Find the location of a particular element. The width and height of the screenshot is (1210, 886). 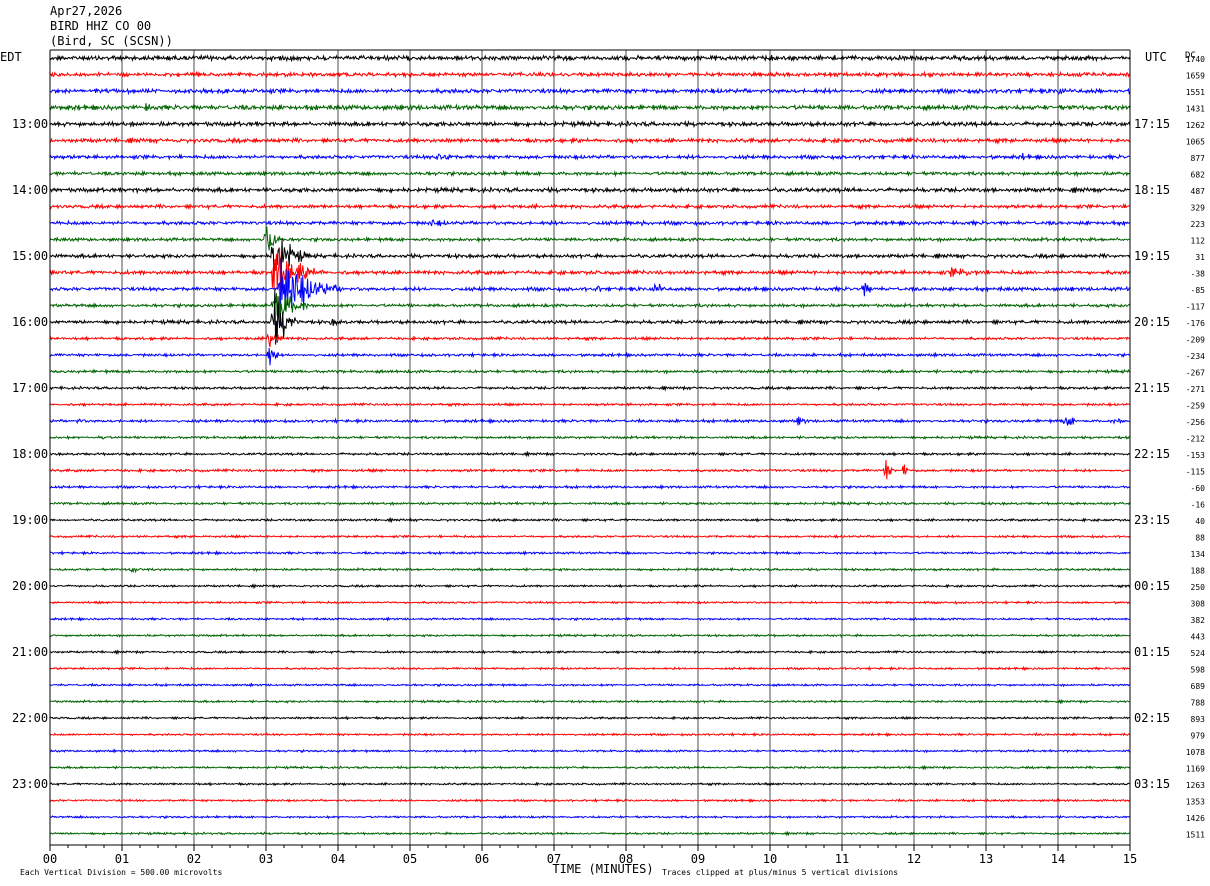

dc-value: -267 is located at coordinates (1195, 373).